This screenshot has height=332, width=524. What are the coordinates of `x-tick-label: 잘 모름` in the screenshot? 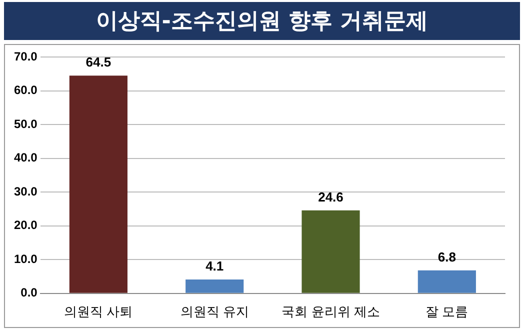 It's located at (447, 311).